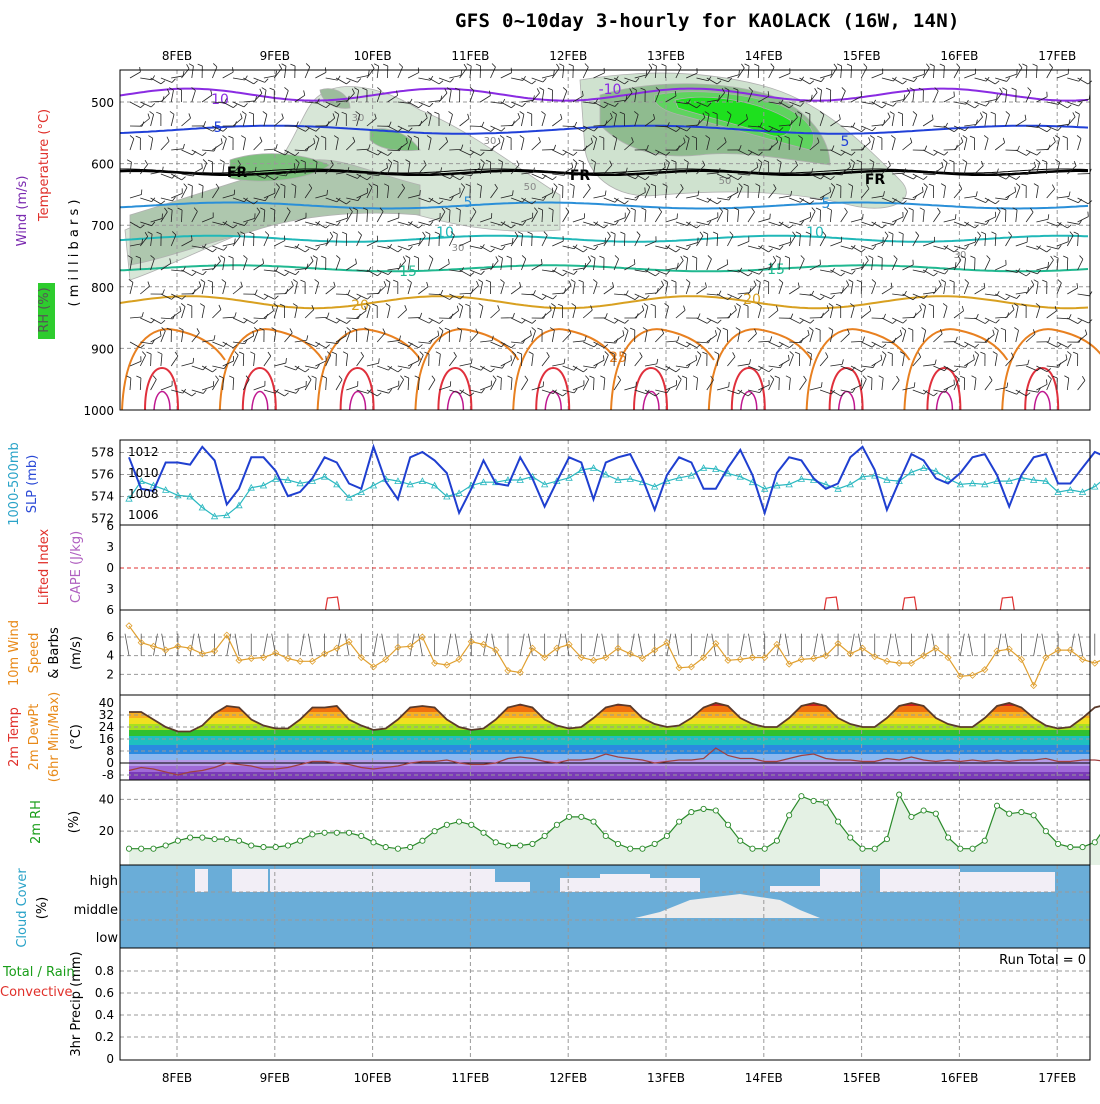  What do you see at coordinates (34, 737) in the screenshot?
I see `dew2m-axis-label: 2m DewPt` at bounding box center [34, 737].